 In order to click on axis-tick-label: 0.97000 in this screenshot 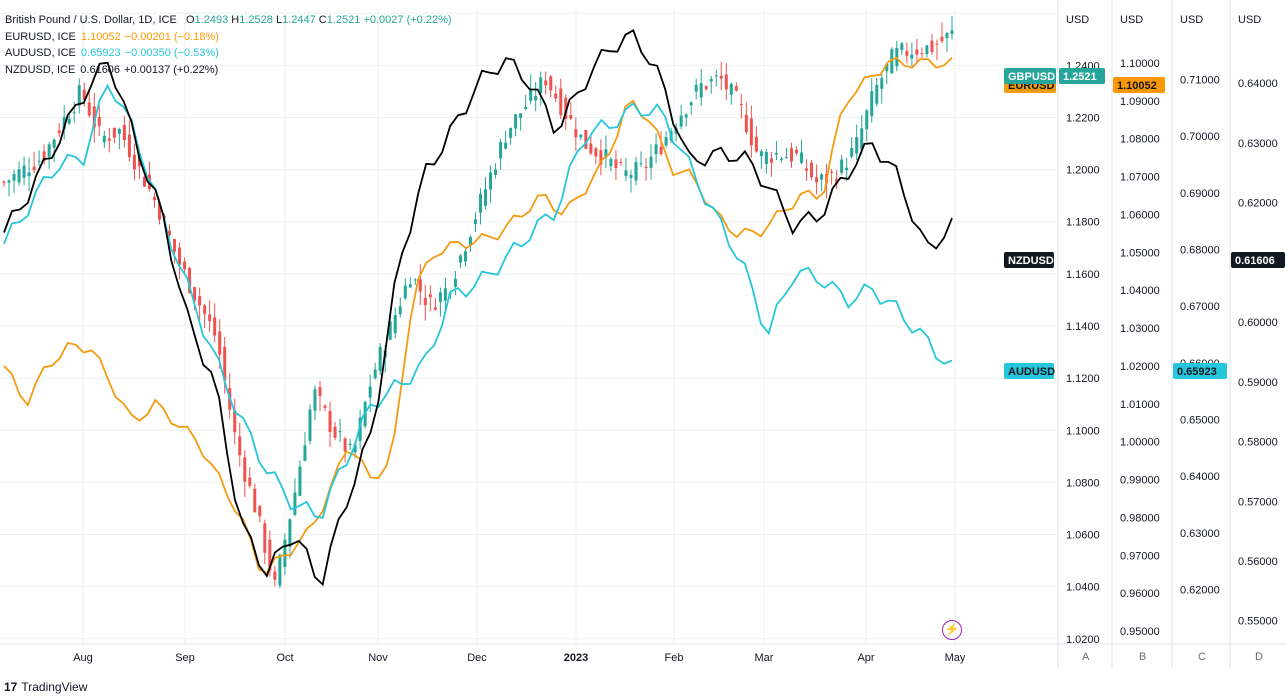, I will do `click(1140, 556)`.